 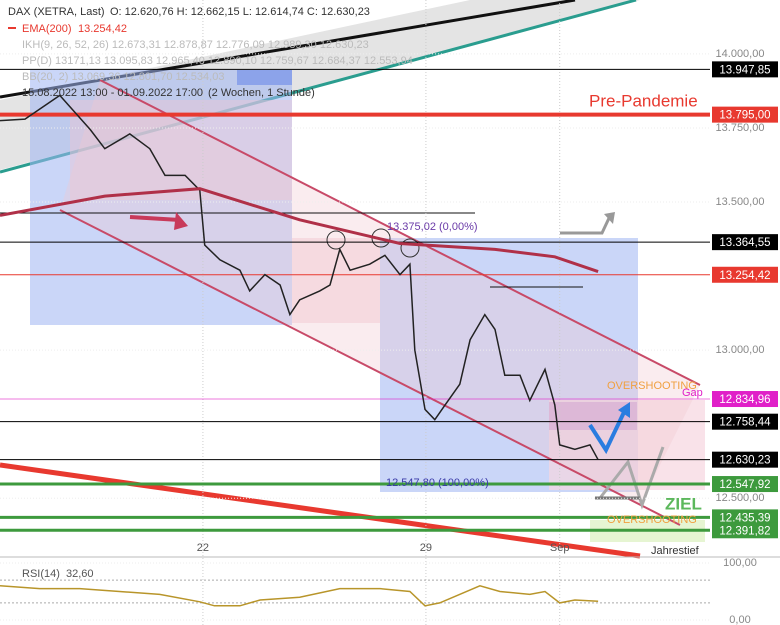 I want to click on legend-value: 32,60, so click(x=80, y=574).